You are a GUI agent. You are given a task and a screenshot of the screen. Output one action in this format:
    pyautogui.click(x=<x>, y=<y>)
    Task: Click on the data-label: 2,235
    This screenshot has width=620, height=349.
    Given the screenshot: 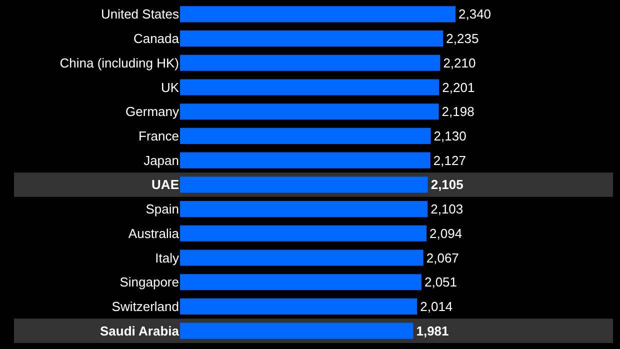 What is the action you would take?
    pyautogui.click(x=462, y=38)
    